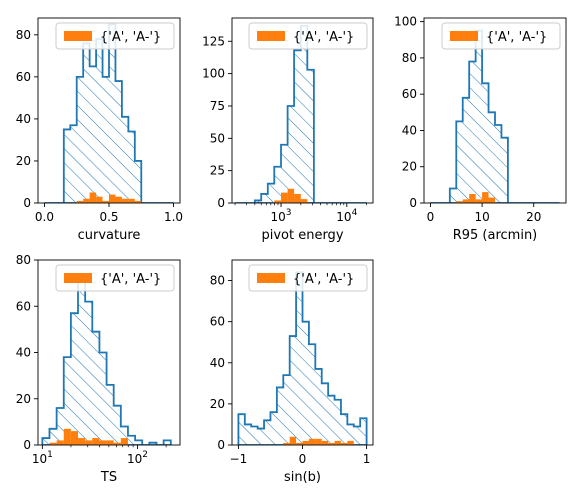  Describe the element at coordinates (346, 216) in the screenshot. I see `x-tick-label: 10⁴` at that location.